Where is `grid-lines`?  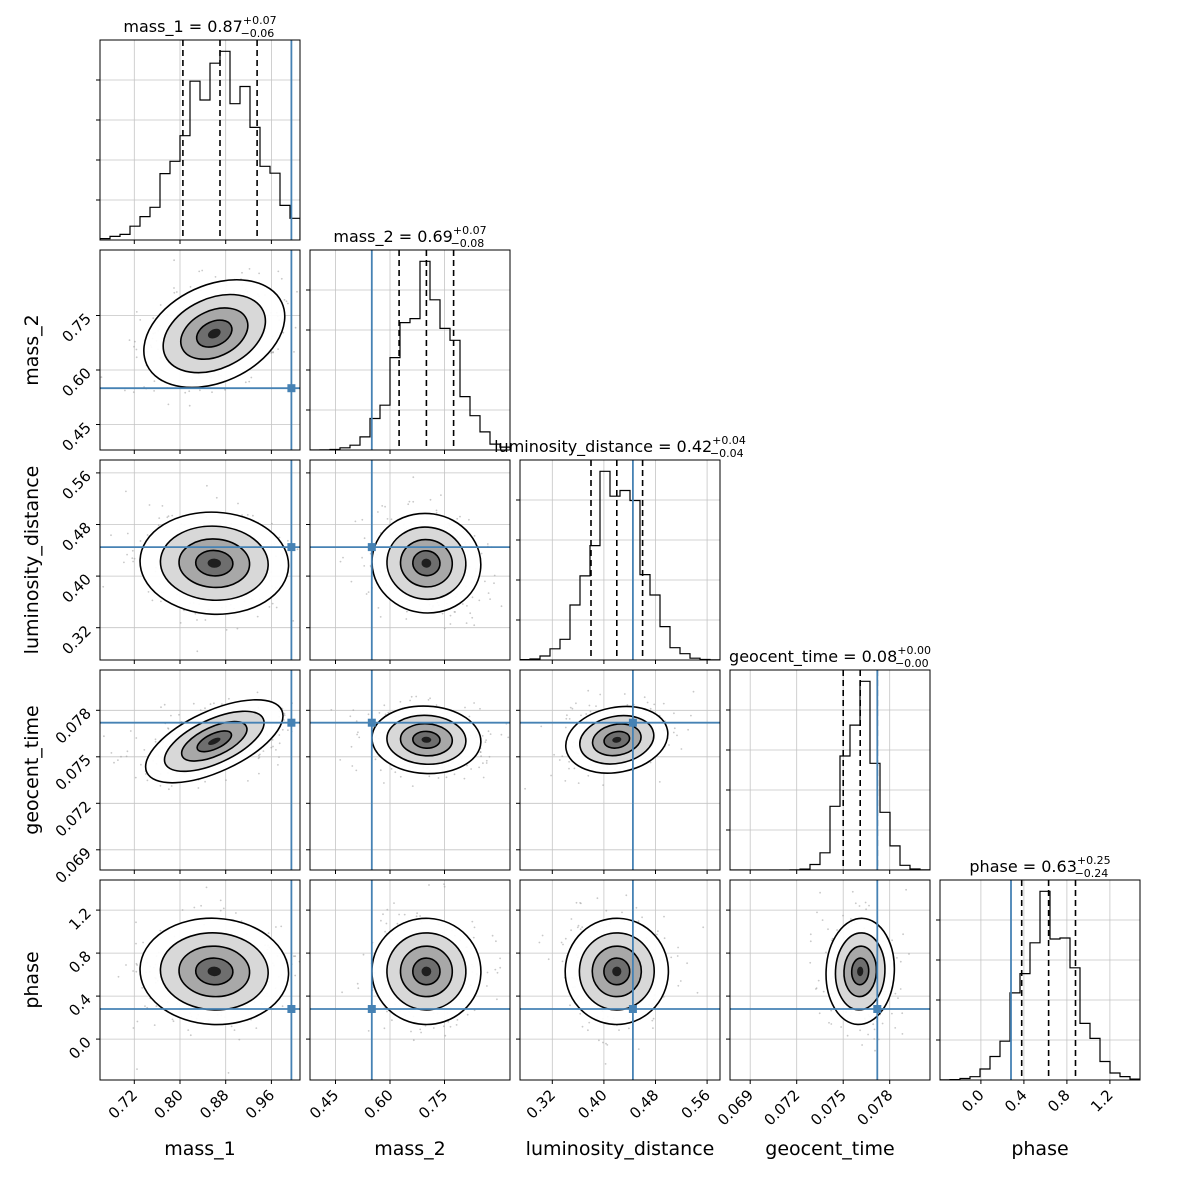
grid-lines is located at coordinates (1040, 980).